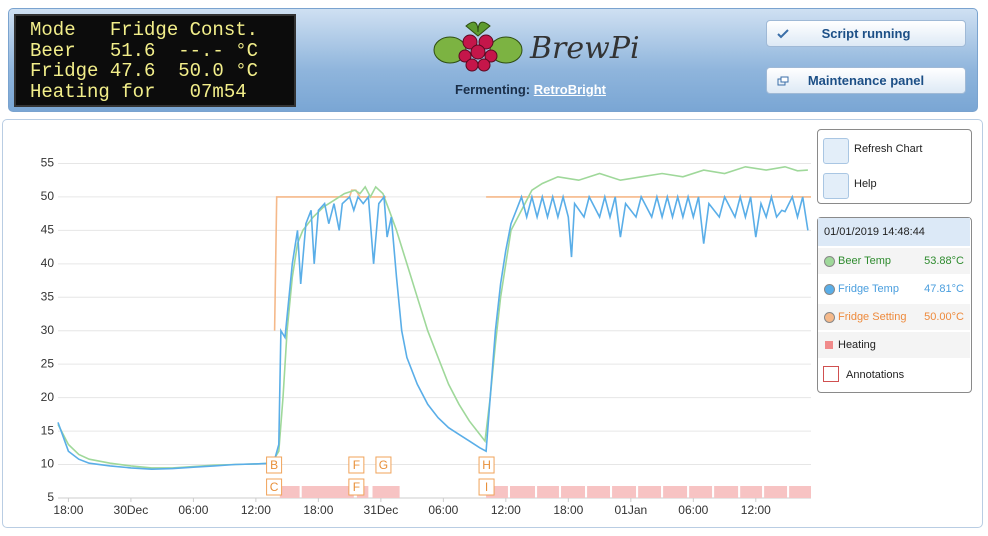 The height and width of the screenshot is (536, 988). I want to click on annotation: G, so click(383, 465).